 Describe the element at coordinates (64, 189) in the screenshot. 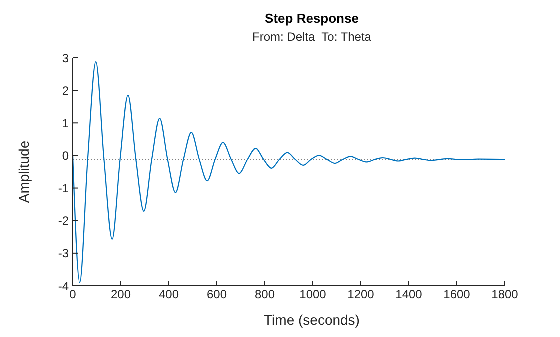

I see `y-tick-label: -1` at that location.